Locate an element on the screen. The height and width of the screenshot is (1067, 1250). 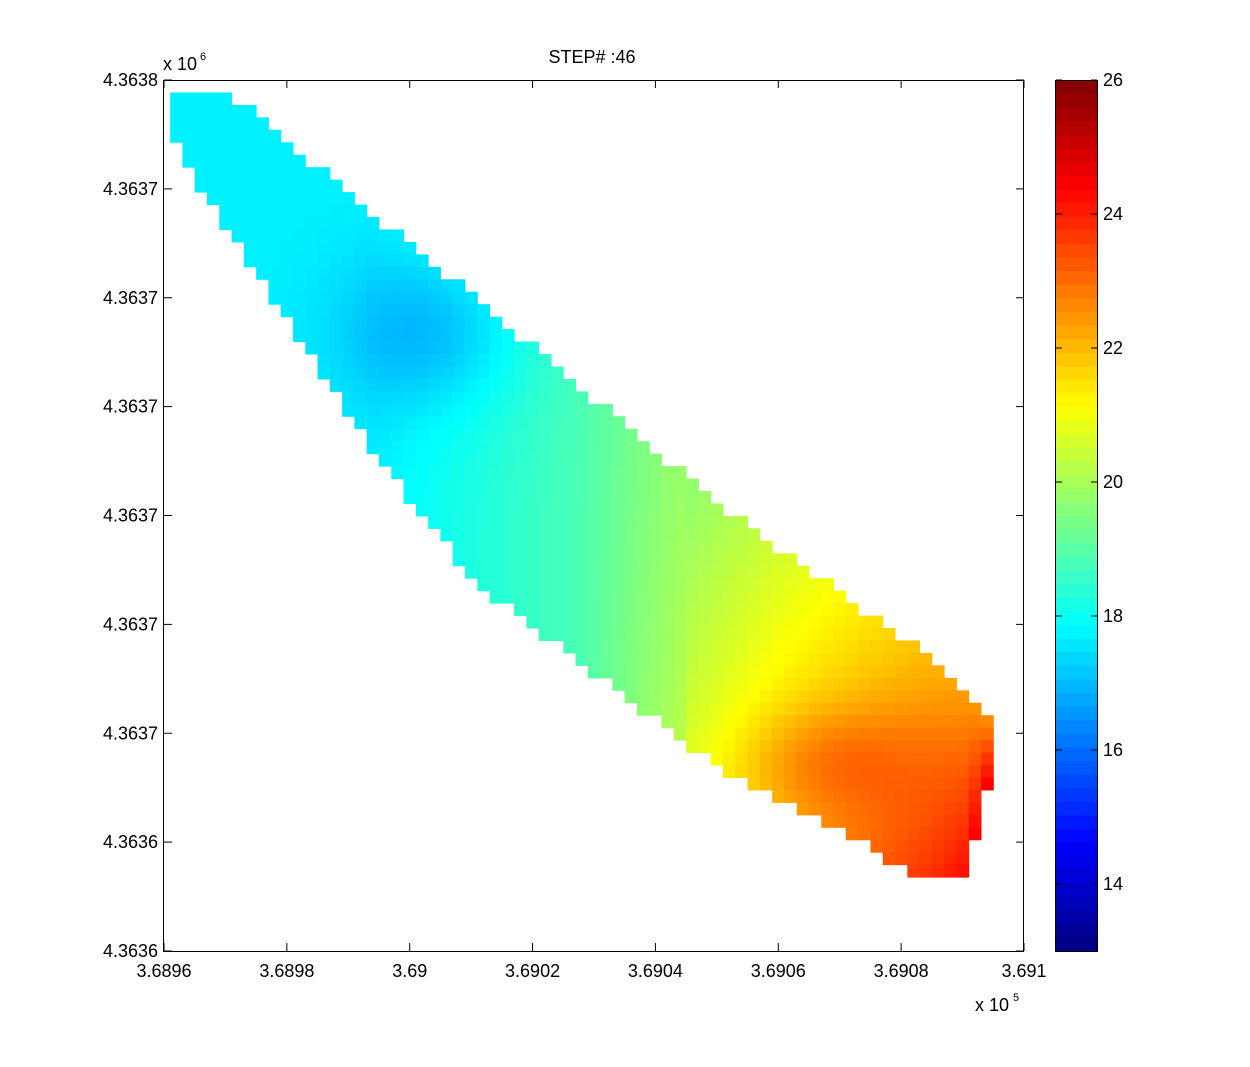
colorbar-tick-label: 24 is located at coordinates (1113, 214).